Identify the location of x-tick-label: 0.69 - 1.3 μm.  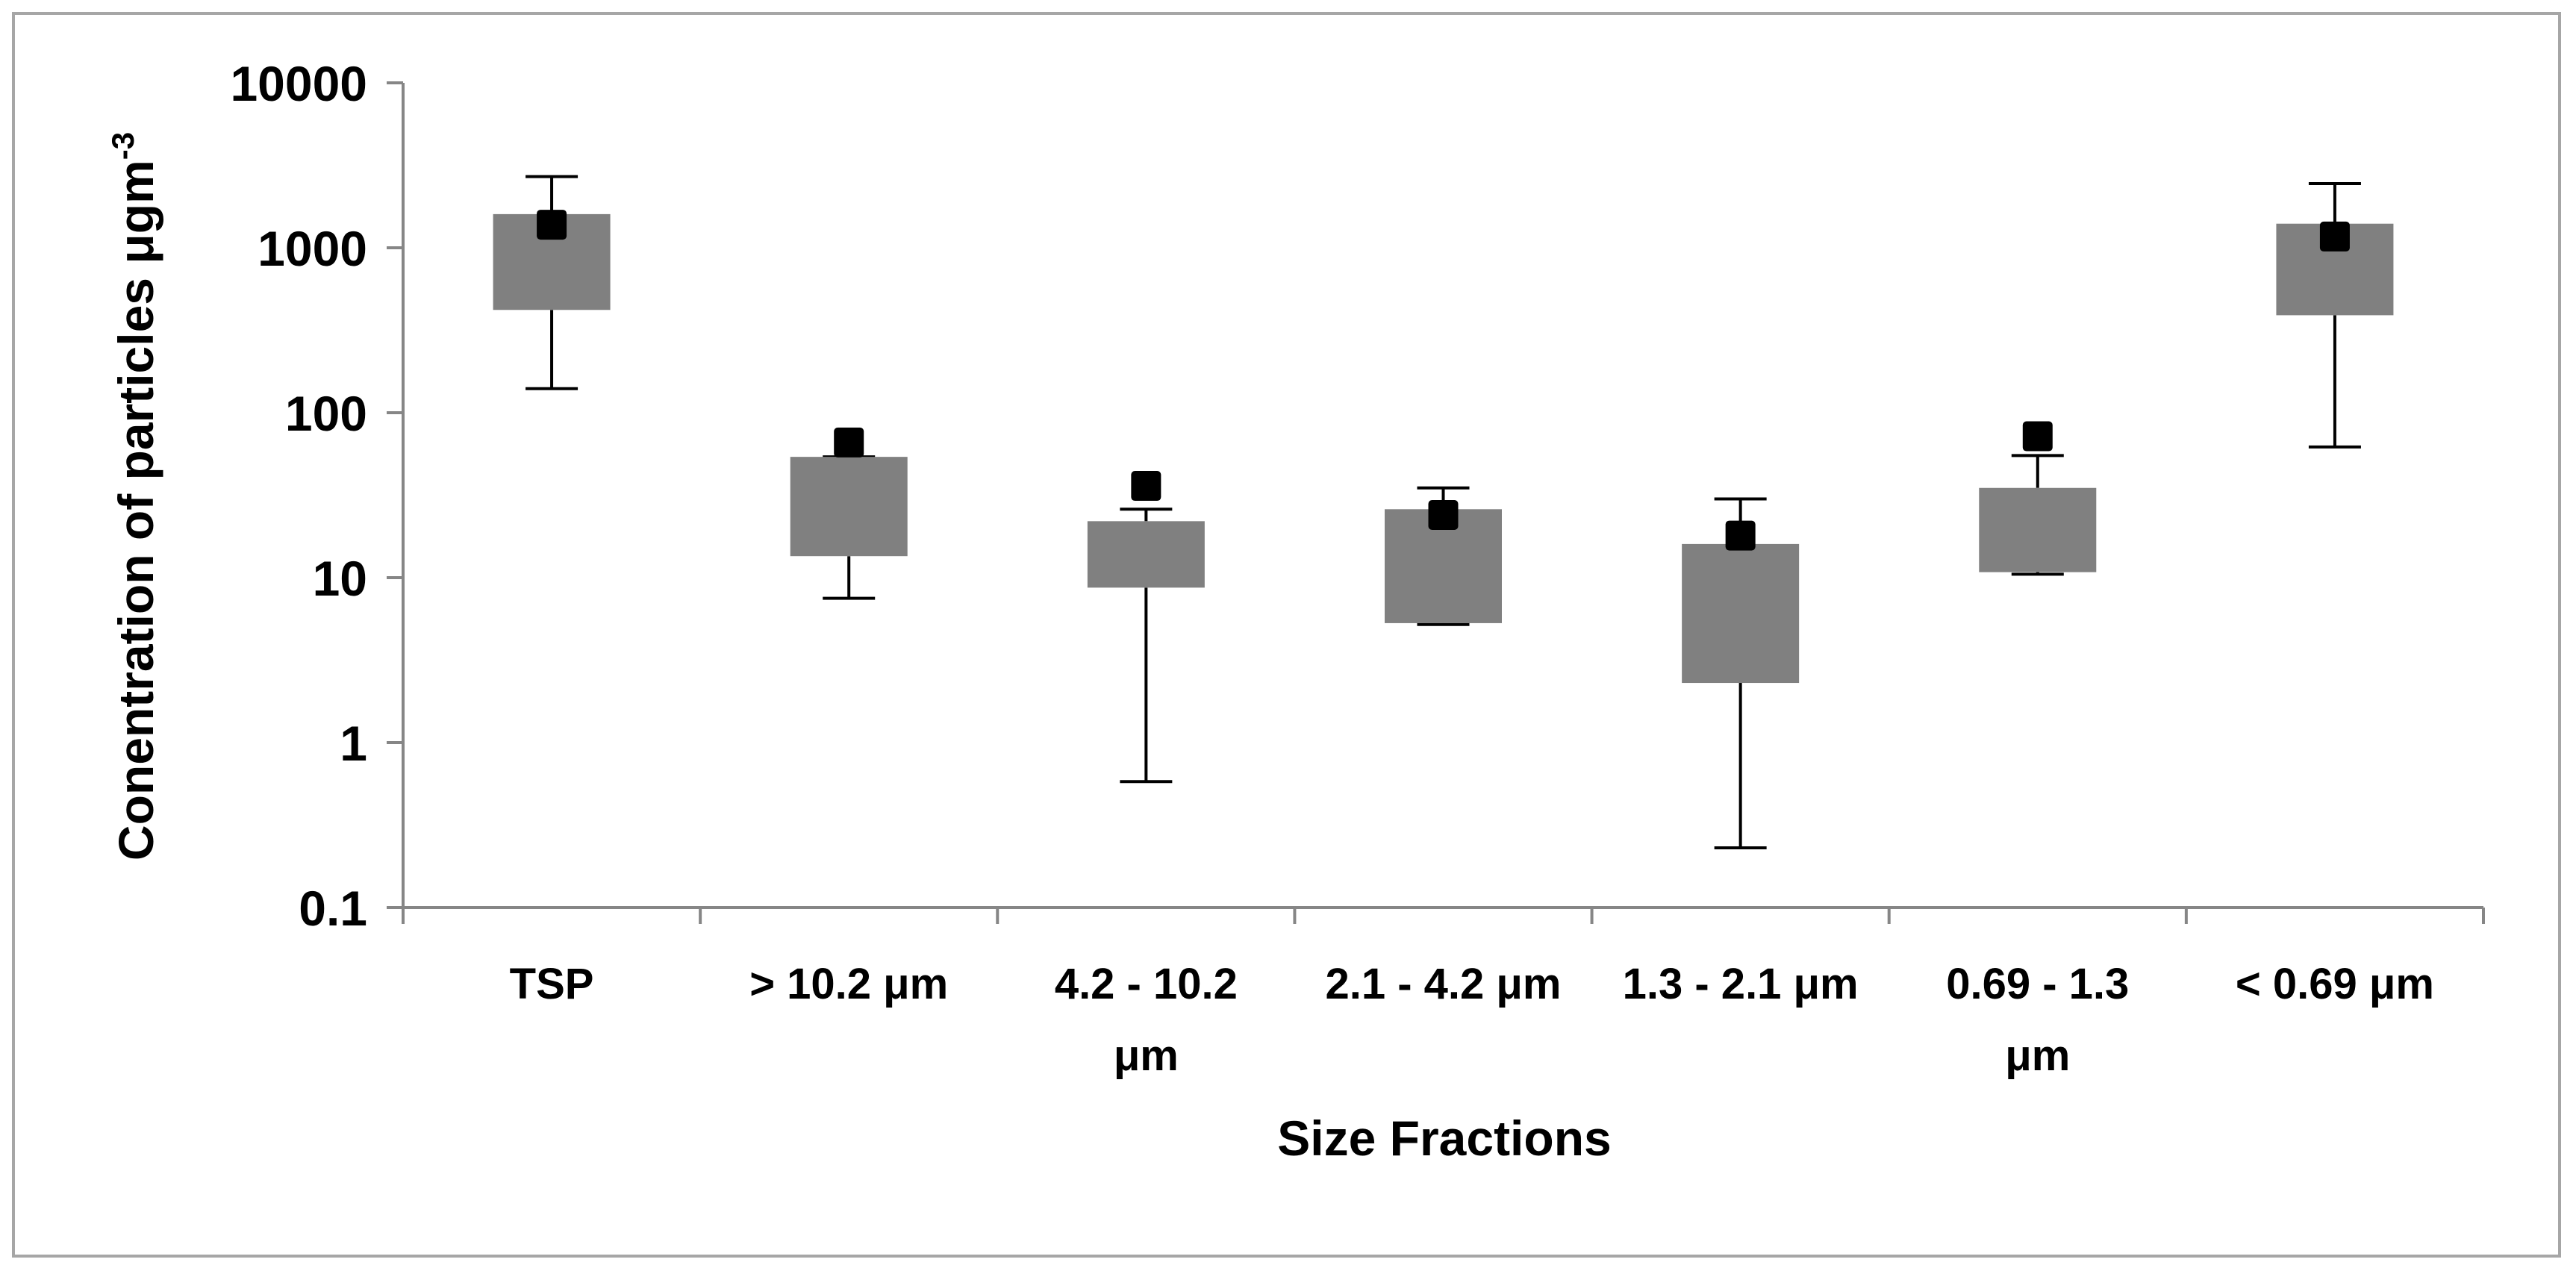
(2037, 1020).